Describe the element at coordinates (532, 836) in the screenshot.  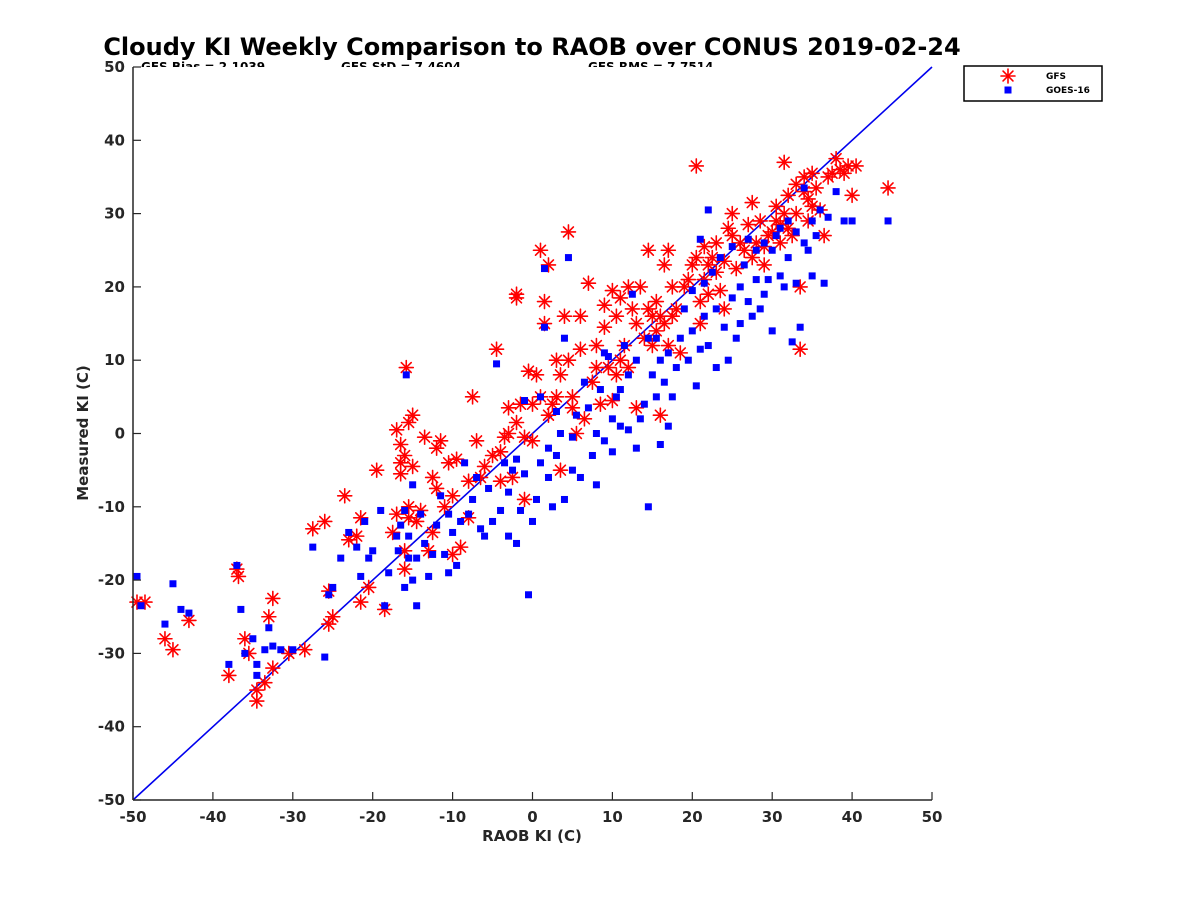
I see `x-axis-label: RAOB KI (C)` at that location.